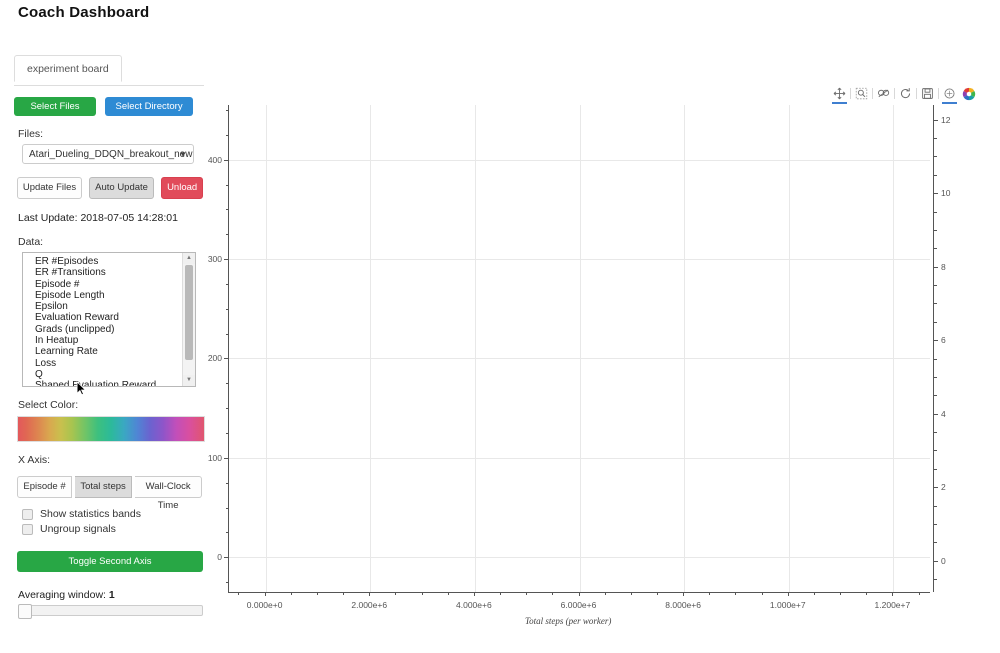 The height and width of the screenshot is (653, 1000). What do you see at coordinates (67, 261) in the screenshot?
I see `list-item: ER #Episodes` at bounding box center [67, 261].